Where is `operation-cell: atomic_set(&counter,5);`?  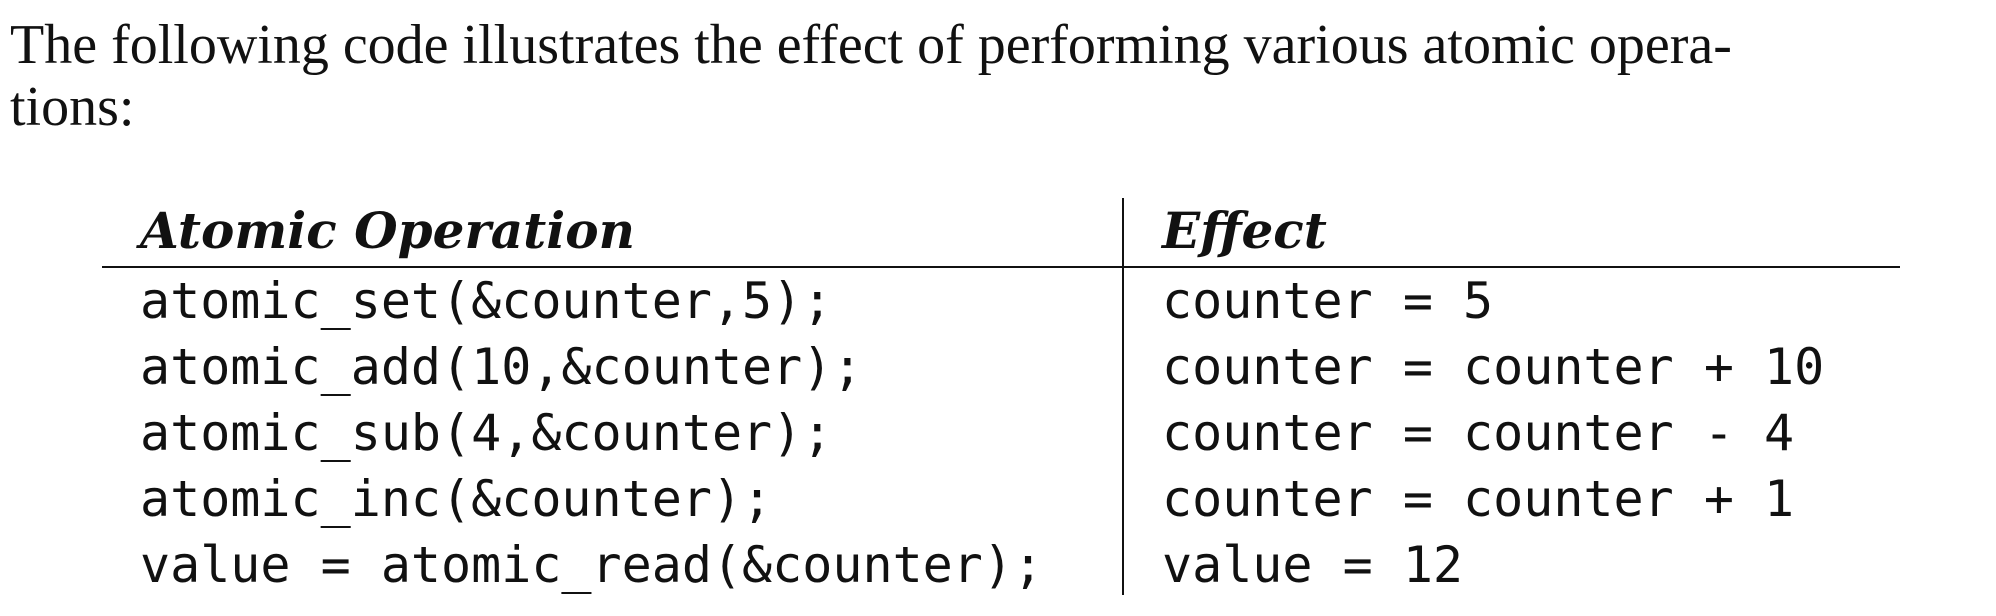
operation-cell: atomic_set(&counter,5); is located at coordinates (486, 301).